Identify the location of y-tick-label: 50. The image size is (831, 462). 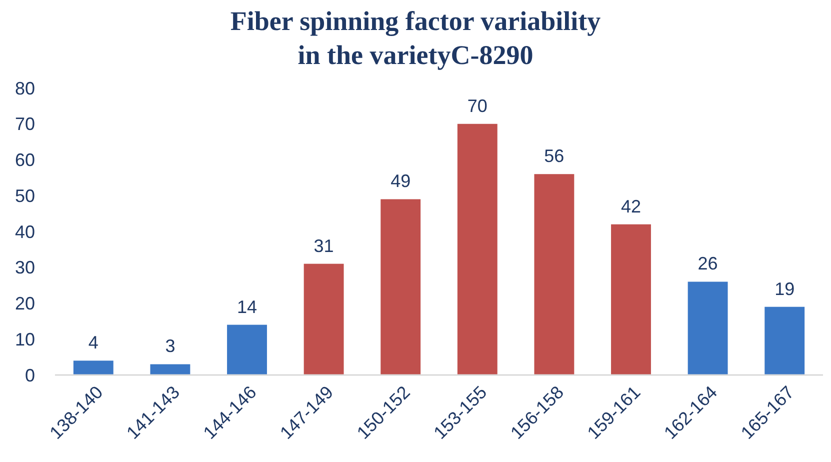
(24, 196).